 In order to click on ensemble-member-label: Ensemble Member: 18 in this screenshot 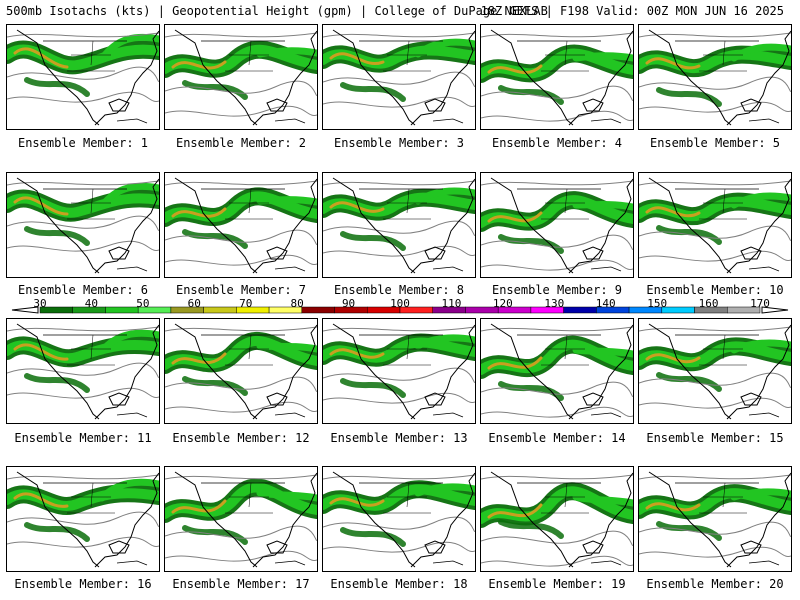, I will do `click(399, 584)`.